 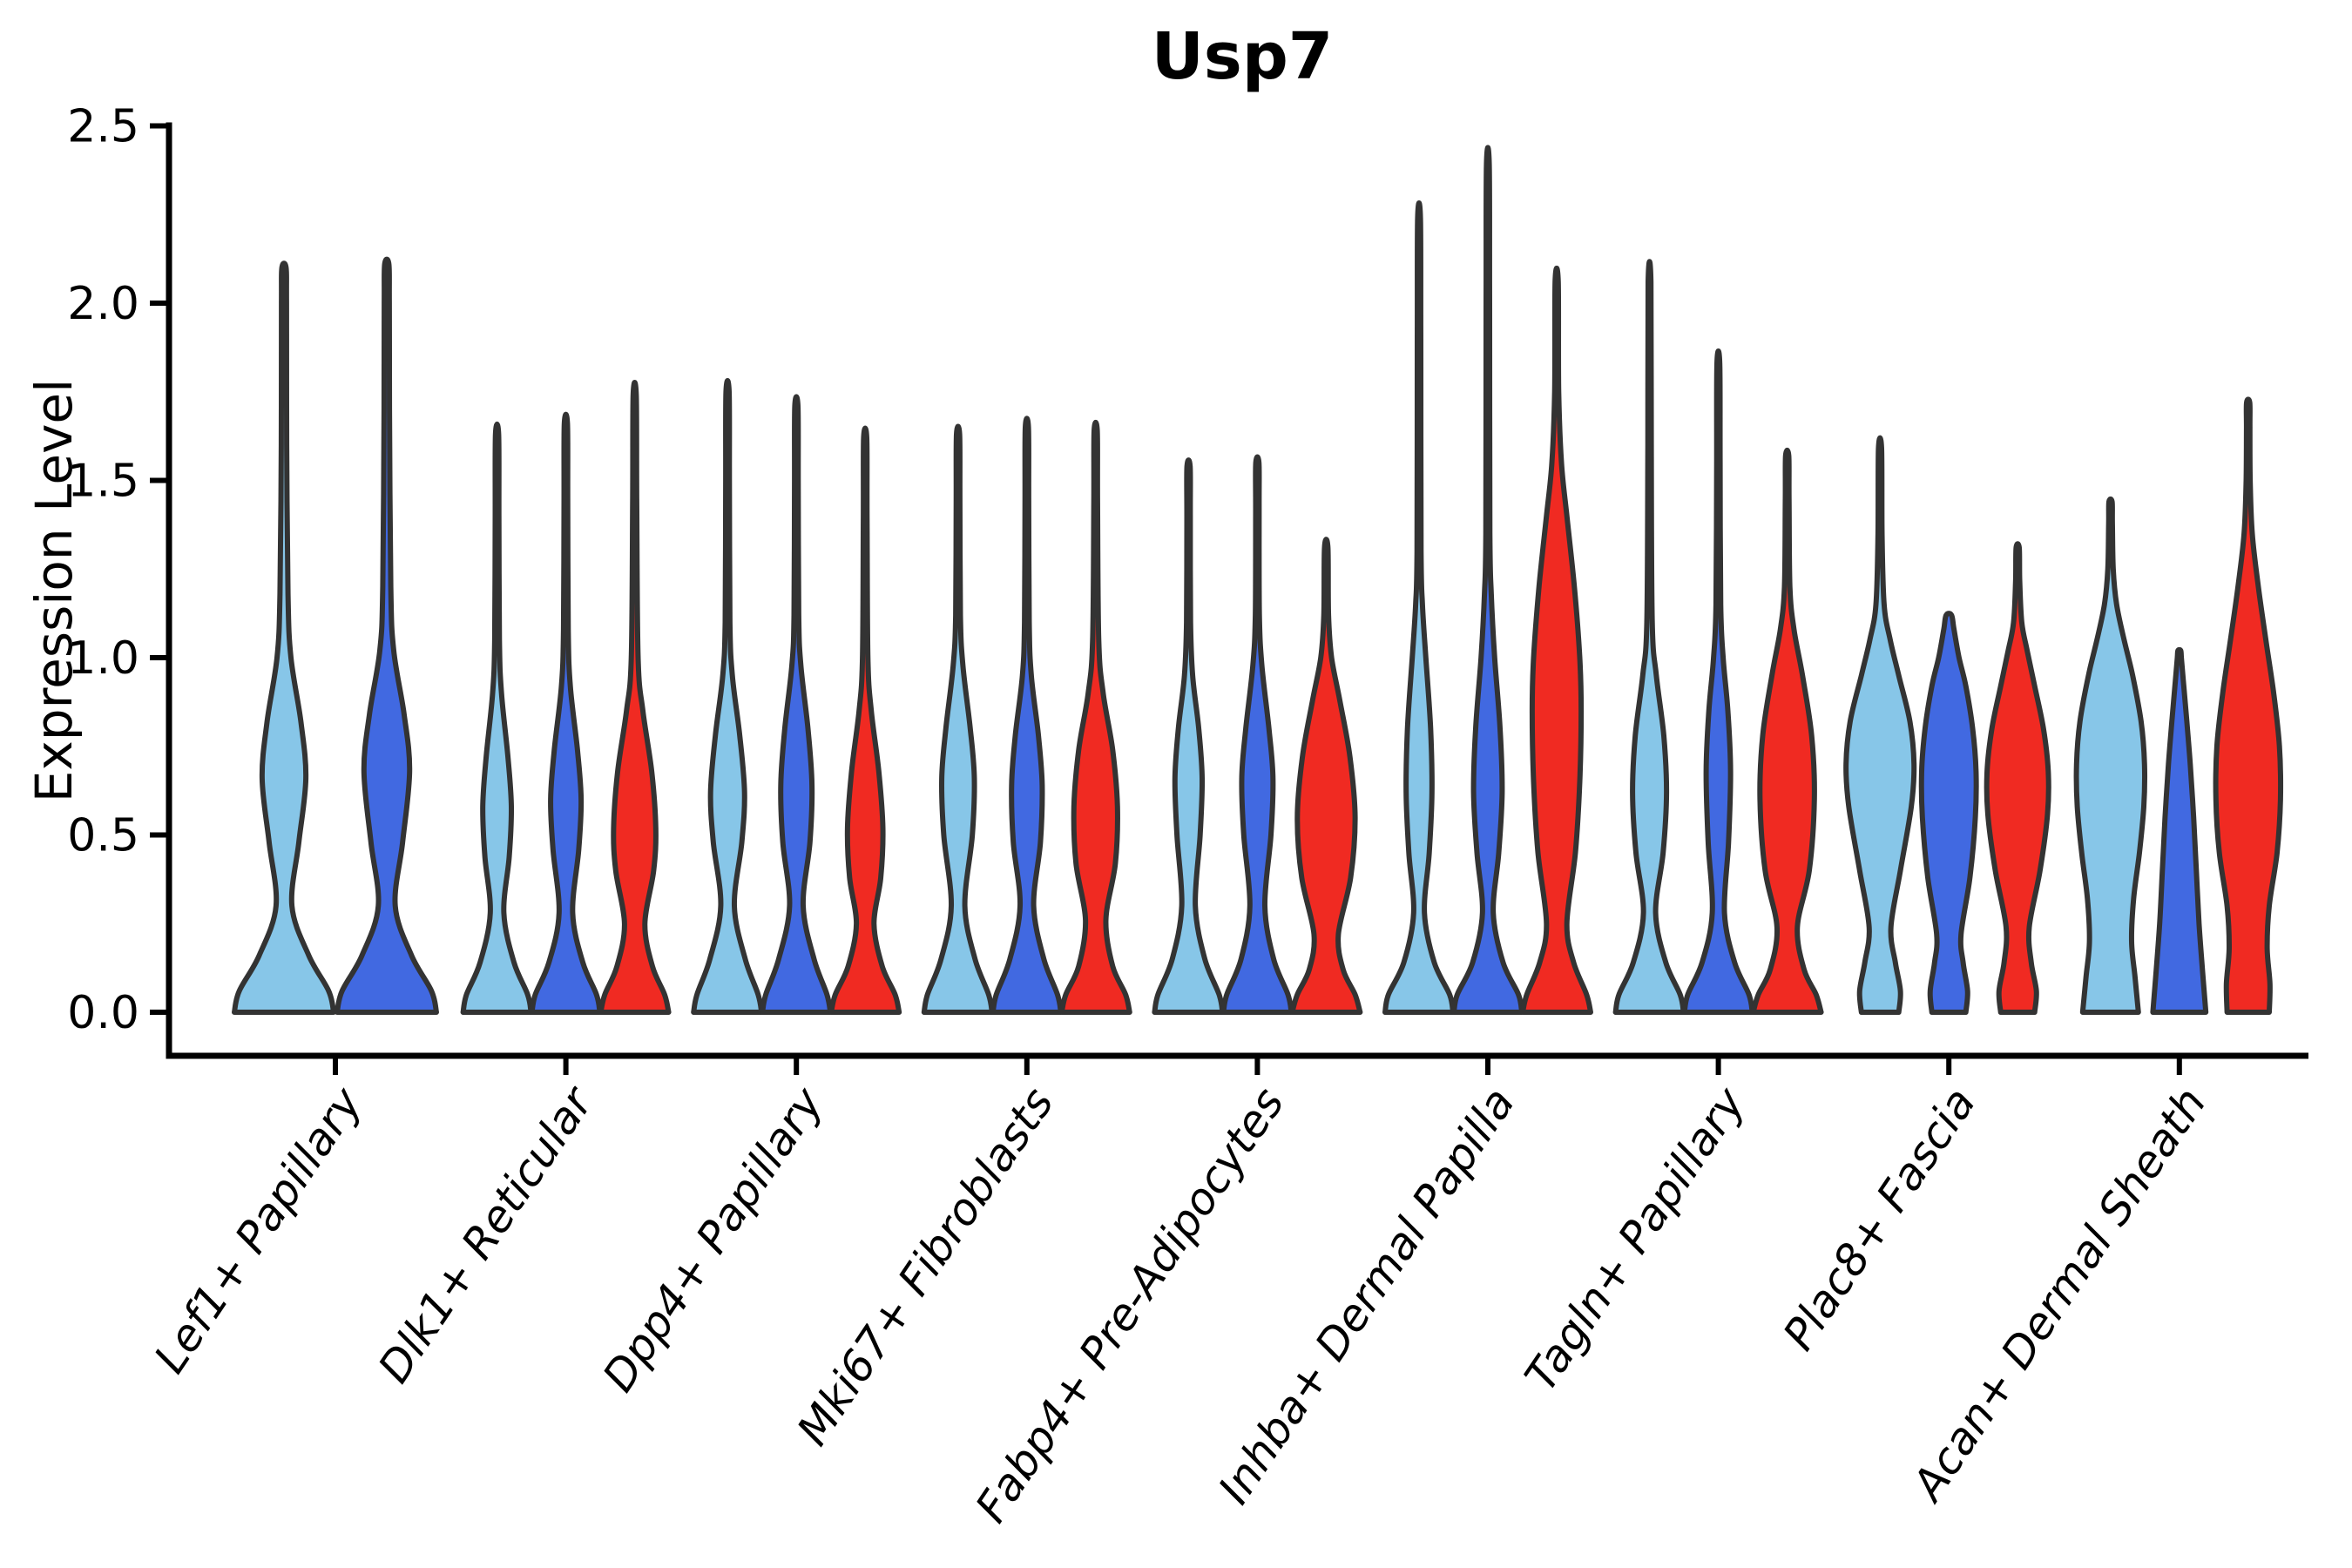 What do you see at coordinates (54, 590) in the screenshot?
I see `y-axis-label: Expression Level` at bounding box center [54, 590].